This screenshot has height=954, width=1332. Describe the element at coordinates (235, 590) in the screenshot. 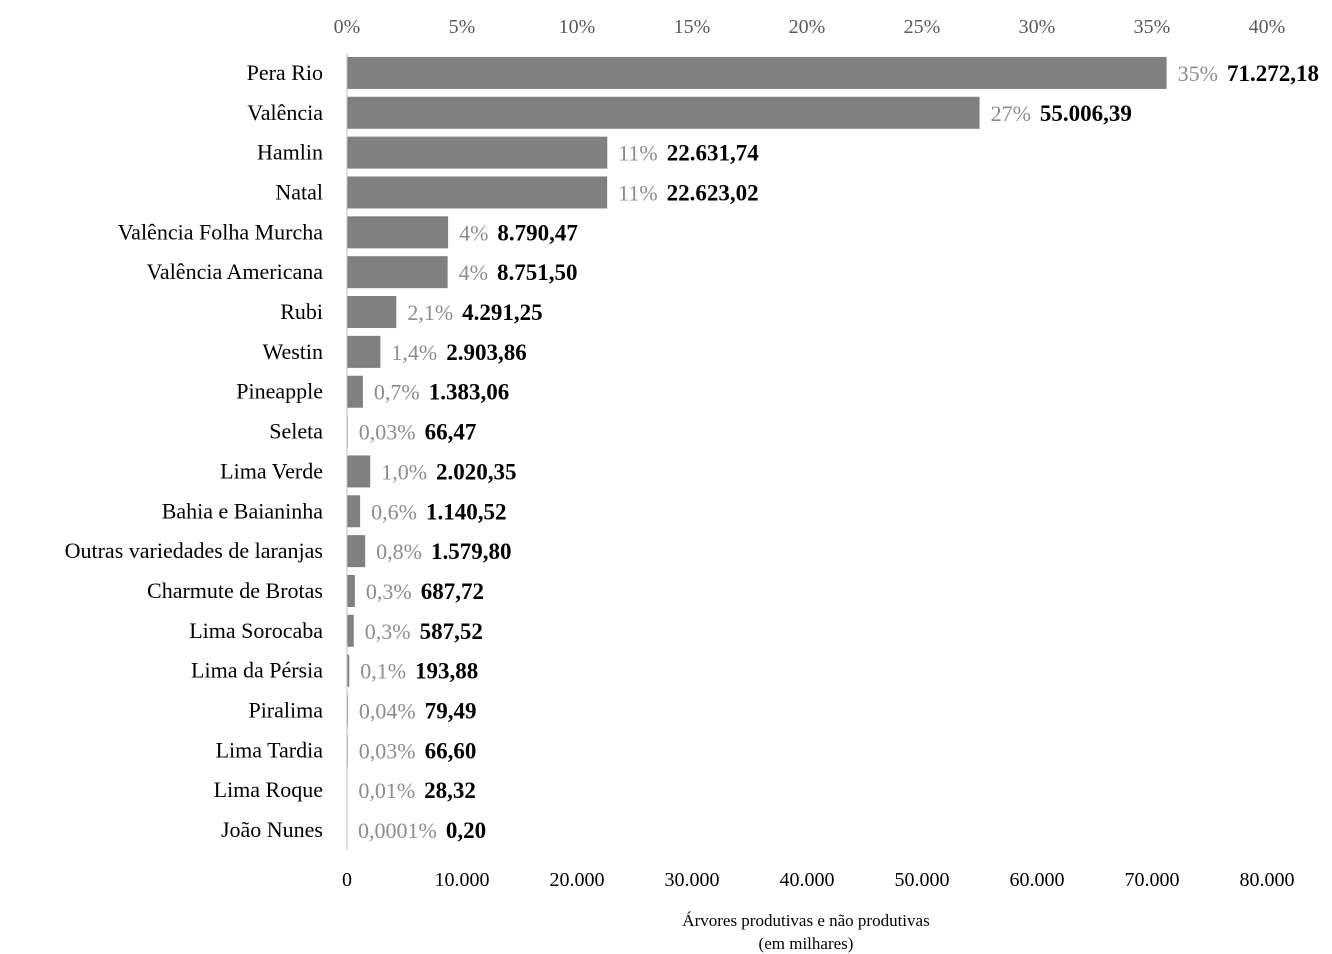

I see `category-label-13: Charmute de Brotas` at that location.